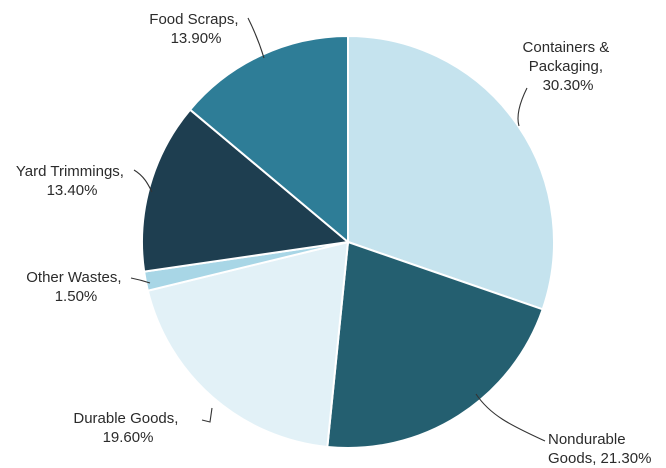 Image resolution: width=666 pixels, height=468 pixels. Describe the element at coordinates (140, 280) in the screenshot. I see `leader-other-wastes` at that location.